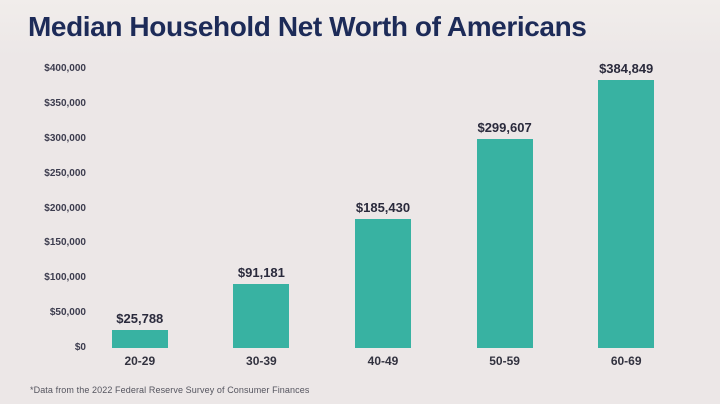  Describe the element at coordinates (307, 26) in the screenshot. I see `chart-title: Median Household Net Worth of Americans` at that location.